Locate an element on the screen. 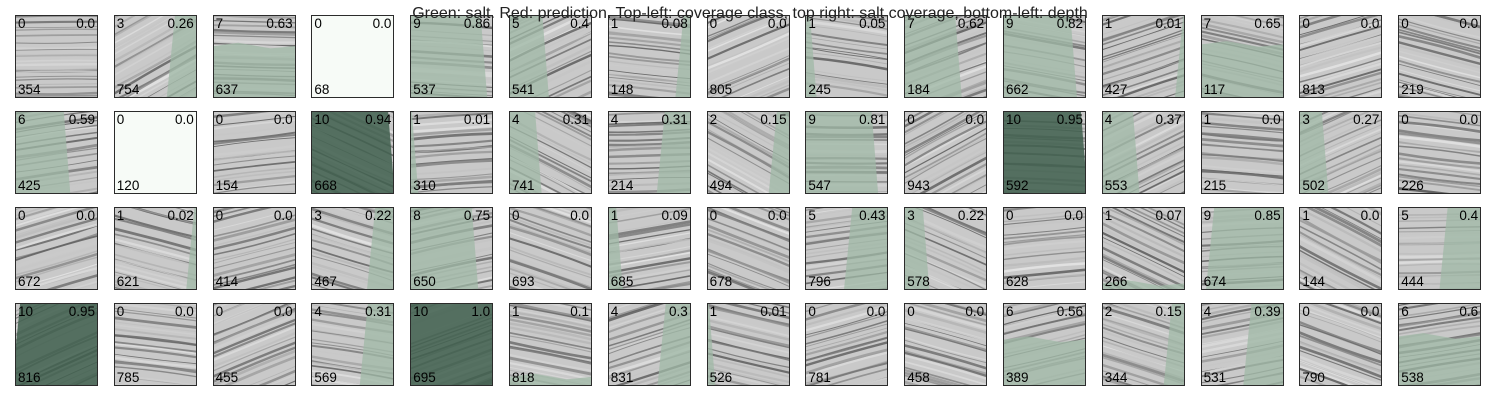  seismic-tile: 9 0.81 547 is located at coordinates (847, 152).